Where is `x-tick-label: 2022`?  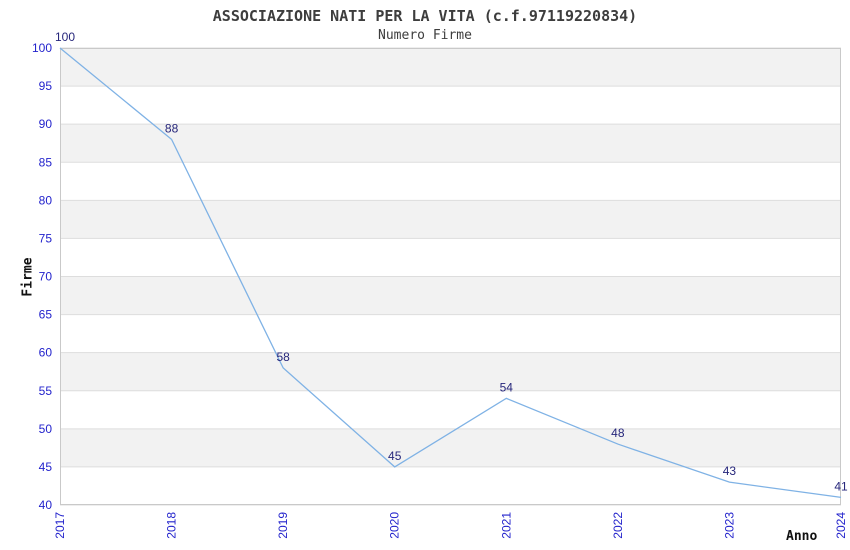
x-tick-label: 2022 is located at coordinates (618, 525).